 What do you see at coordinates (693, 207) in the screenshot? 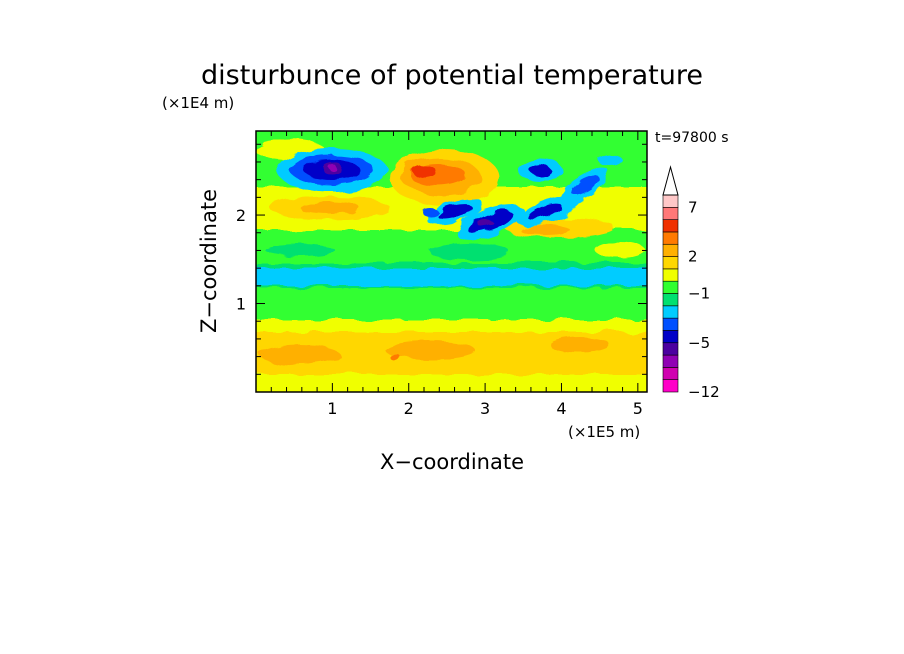
I see `colorbar-label: 7` at bounding box center [693, 207].